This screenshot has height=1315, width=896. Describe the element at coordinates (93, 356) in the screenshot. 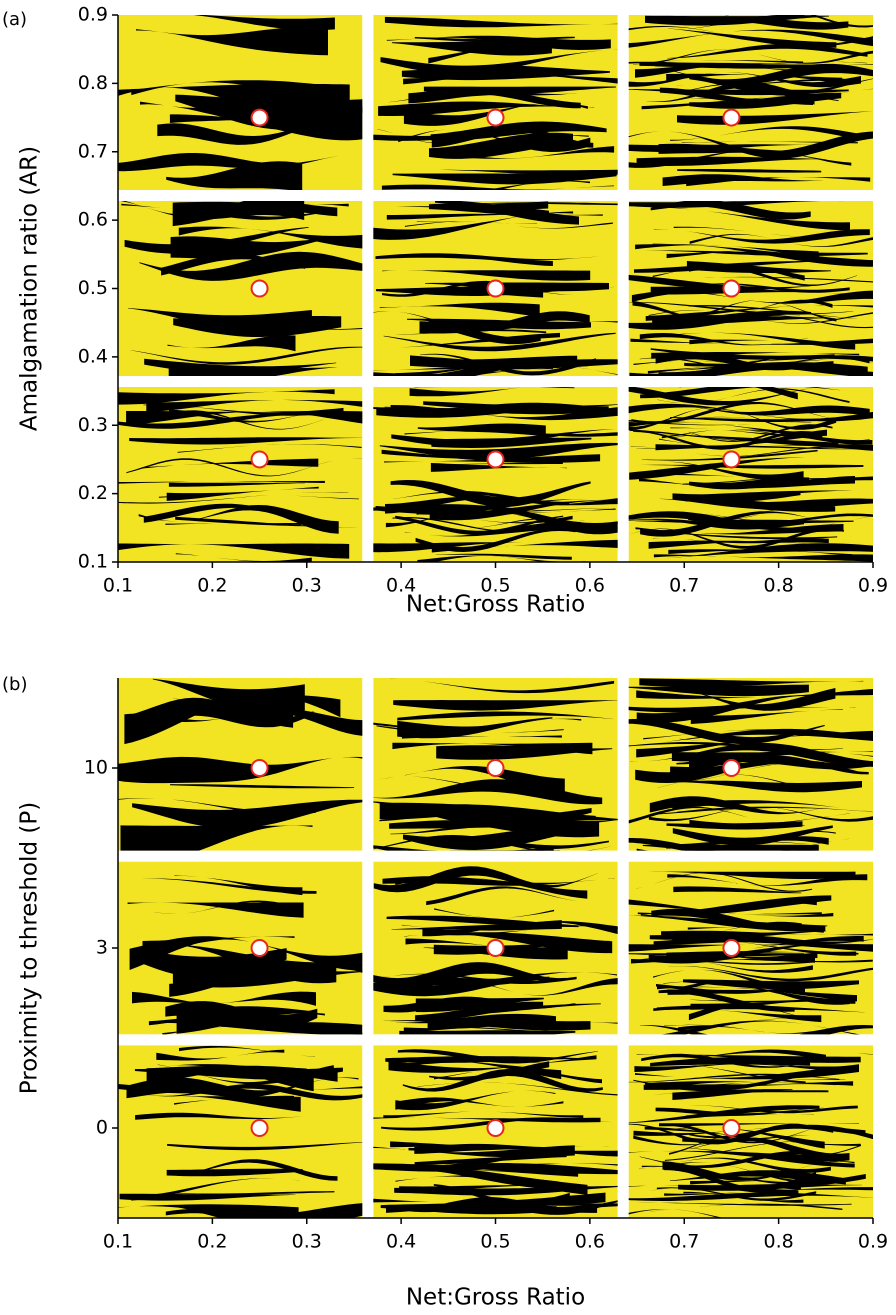

I see `y-tick-label: 0.4` at that location.